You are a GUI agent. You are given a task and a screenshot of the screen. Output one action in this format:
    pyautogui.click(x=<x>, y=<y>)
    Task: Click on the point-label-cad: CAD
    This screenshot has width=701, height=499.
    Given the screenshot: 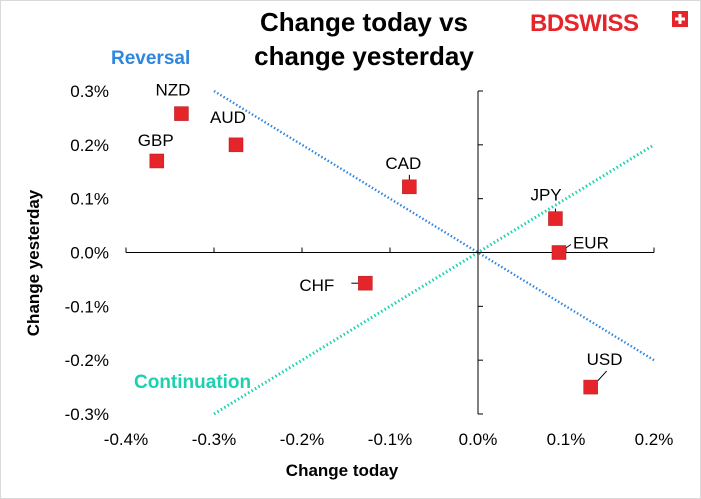 What is the action you would take?
    pyautogui.click(x=403, y=163)
    